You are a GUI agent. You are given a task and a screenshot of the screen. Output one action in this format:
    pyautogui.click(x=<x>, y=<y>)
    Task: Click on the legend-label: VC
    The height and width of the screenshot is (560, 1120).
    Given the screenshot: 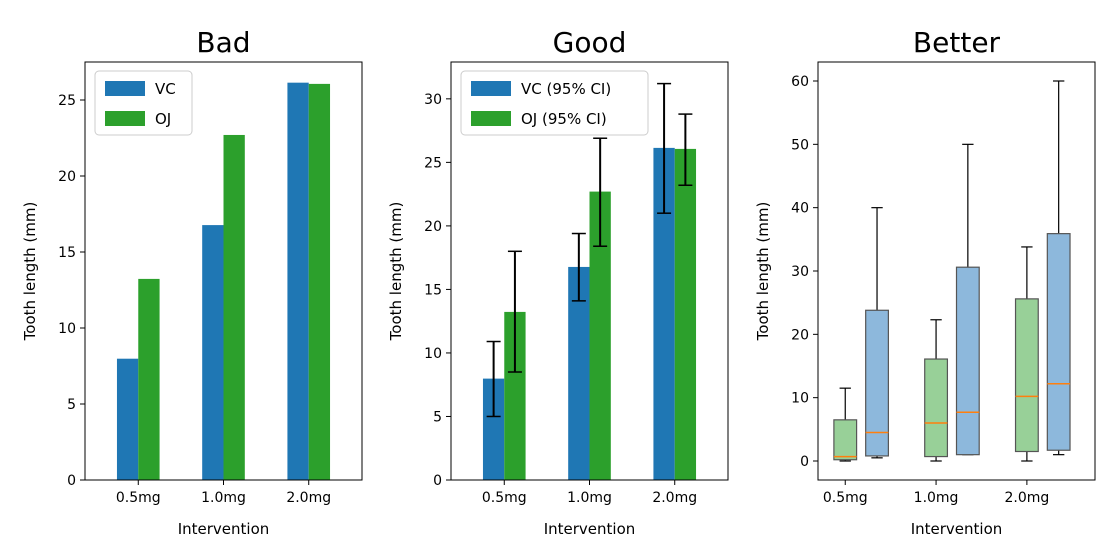 What is the action you would take?
    pyautogui.click(x=165, y=89)
    